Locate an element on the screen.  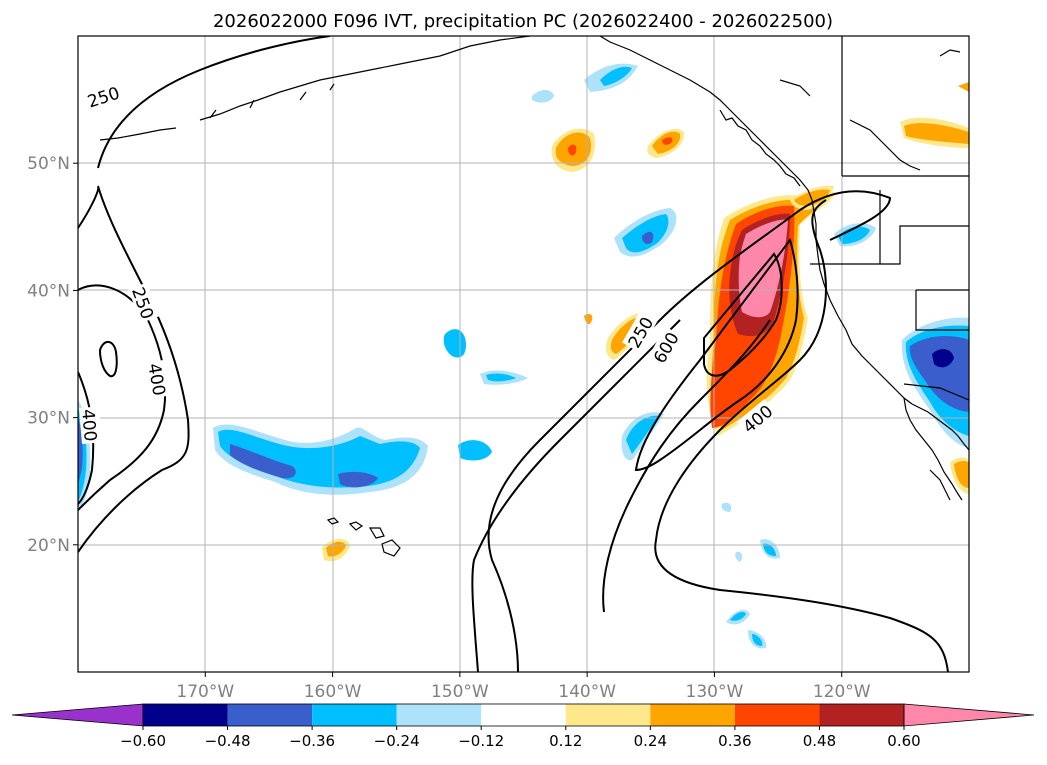
ivt-contour-400-west is located at coordinates (122, 397).